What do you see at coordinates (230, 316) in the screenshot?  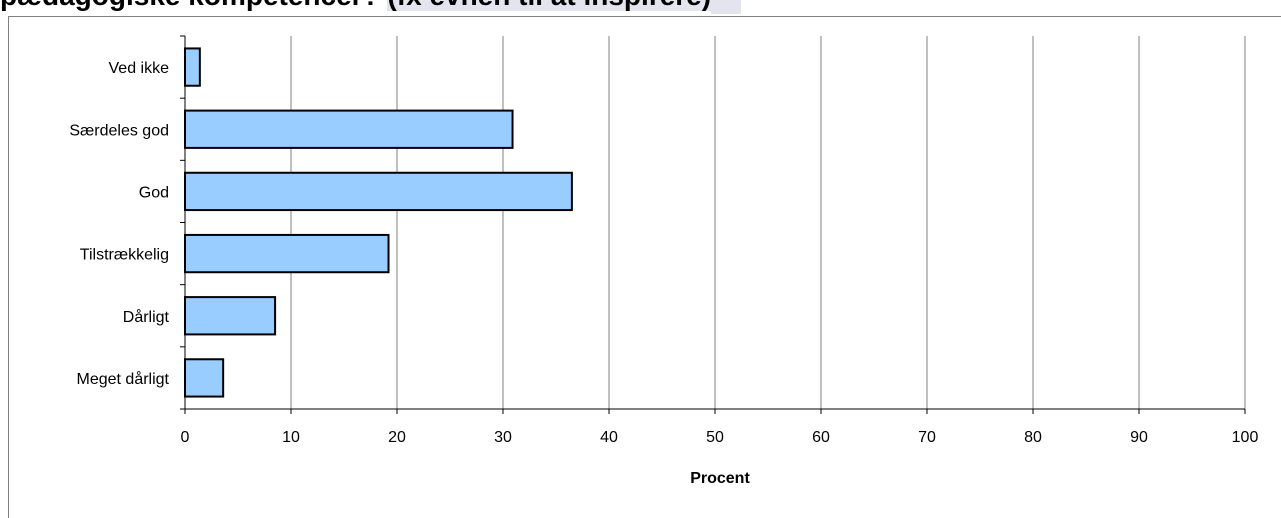 I see `bar-dårligt` at bounding box center [230, 316].